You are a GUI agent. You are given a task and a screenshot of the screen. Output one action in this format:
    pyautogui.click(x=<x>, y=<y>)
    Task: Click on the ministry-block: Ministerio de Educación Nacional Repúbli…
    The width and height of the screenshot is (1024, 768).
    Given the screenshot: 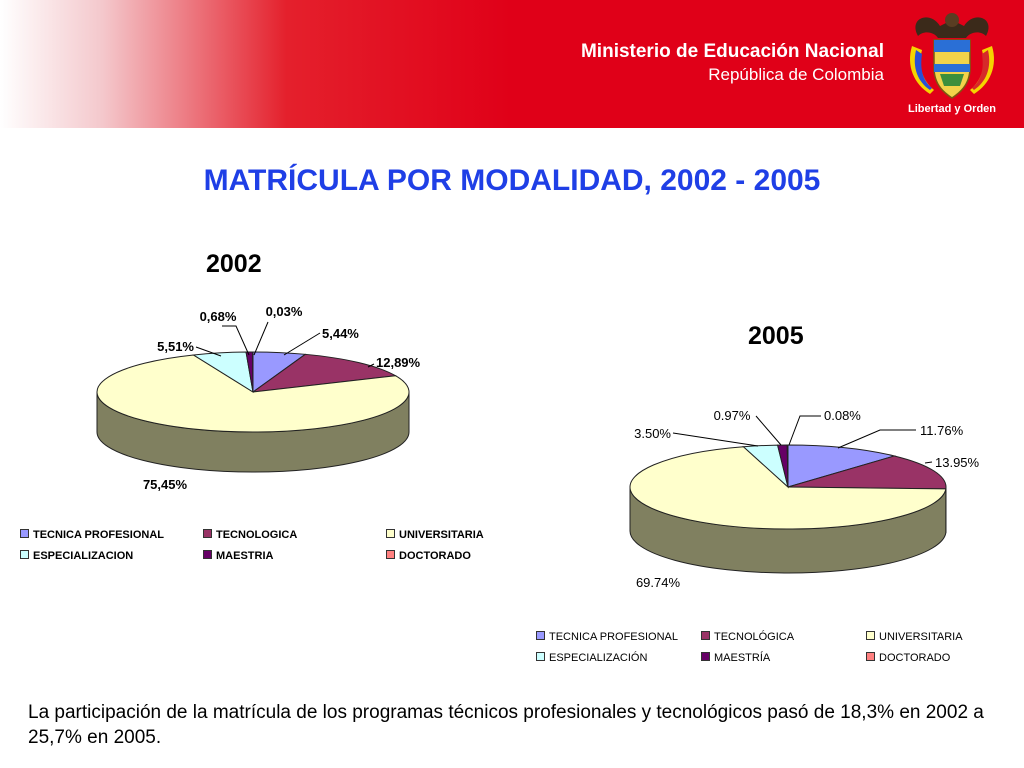 What is the action you would take?
    pyautogui.click(x=732, y=63)
    